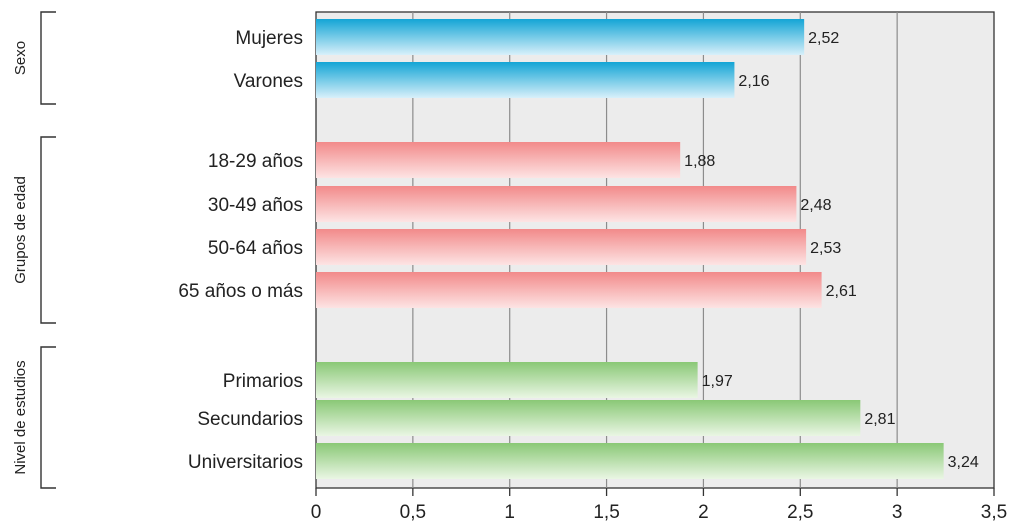 This screenshot has width=1010, height=526. What do you see at coordinates (703, 512) in the screenshot?
I see `x-tick-label: 2` at bounding box center [703, 512].